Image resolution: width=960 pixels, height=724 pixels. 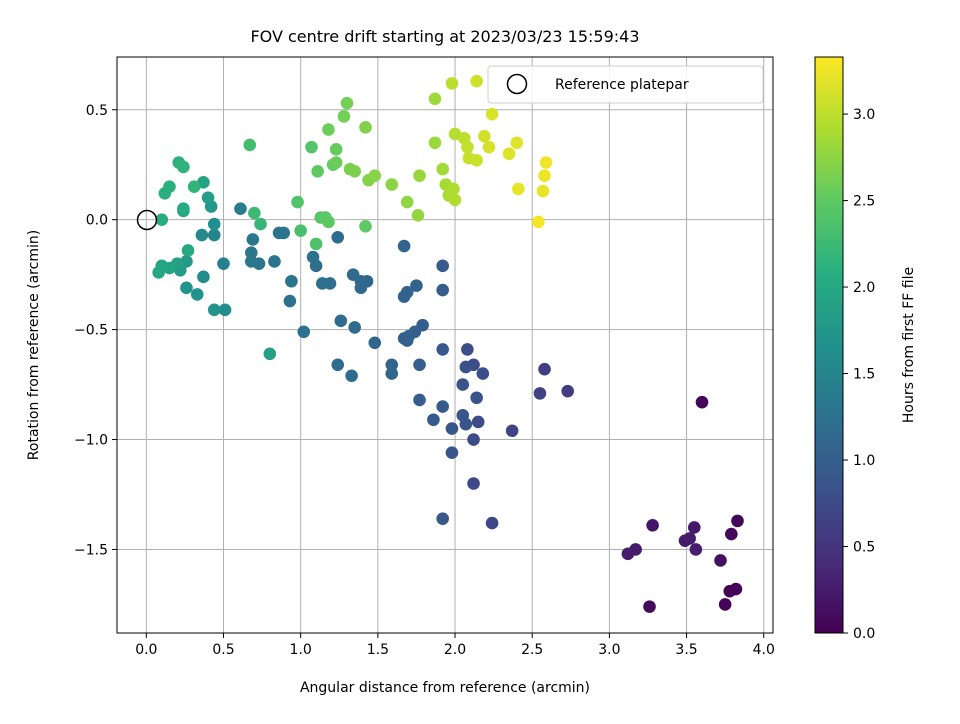 I want to click on x-tick-label: 1.0, so click(x=301, y=650).